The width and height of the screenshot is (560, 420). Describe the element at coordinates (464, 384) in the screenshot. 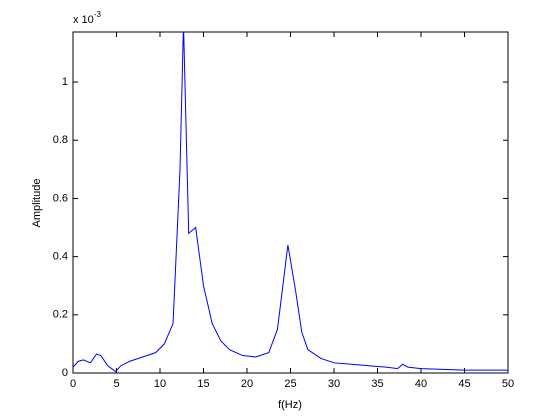

I see `x-tick-label: 45` at that location.